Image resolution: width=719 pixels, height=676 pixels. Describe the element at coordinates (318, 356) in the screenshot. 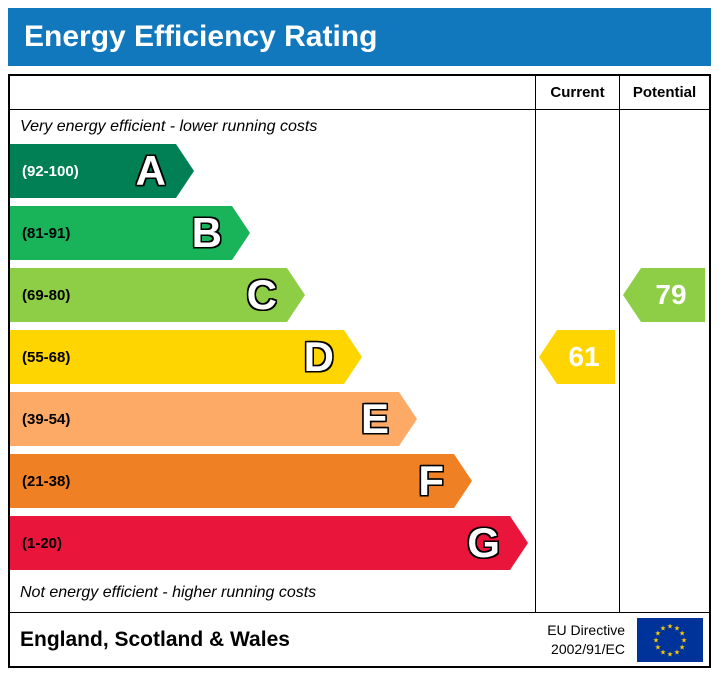

I see `band-letter: D` at that location.